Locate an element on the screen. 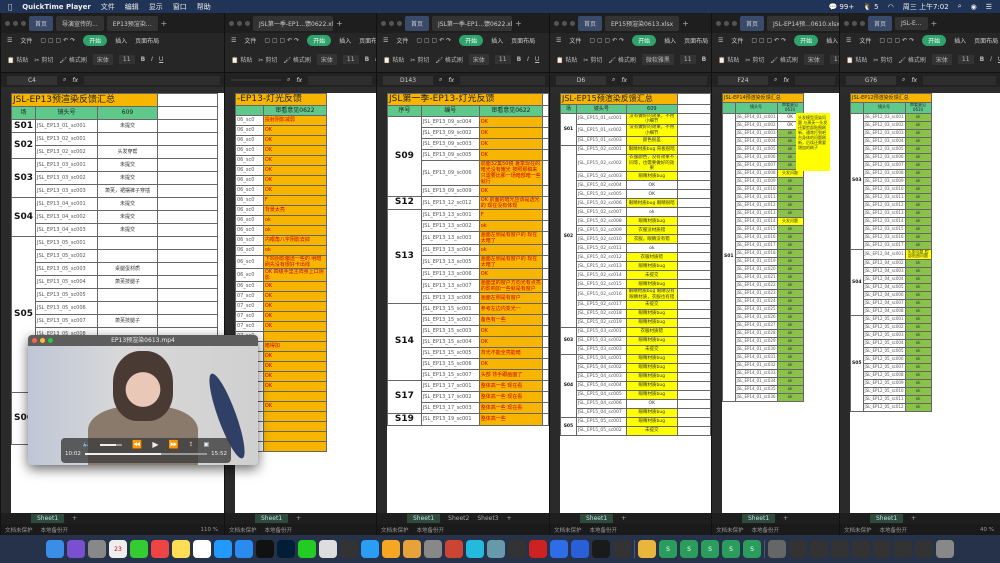 This screenshot has height=563, width=1000. siri-icon: ◉ is located at coordinates (973, 6).